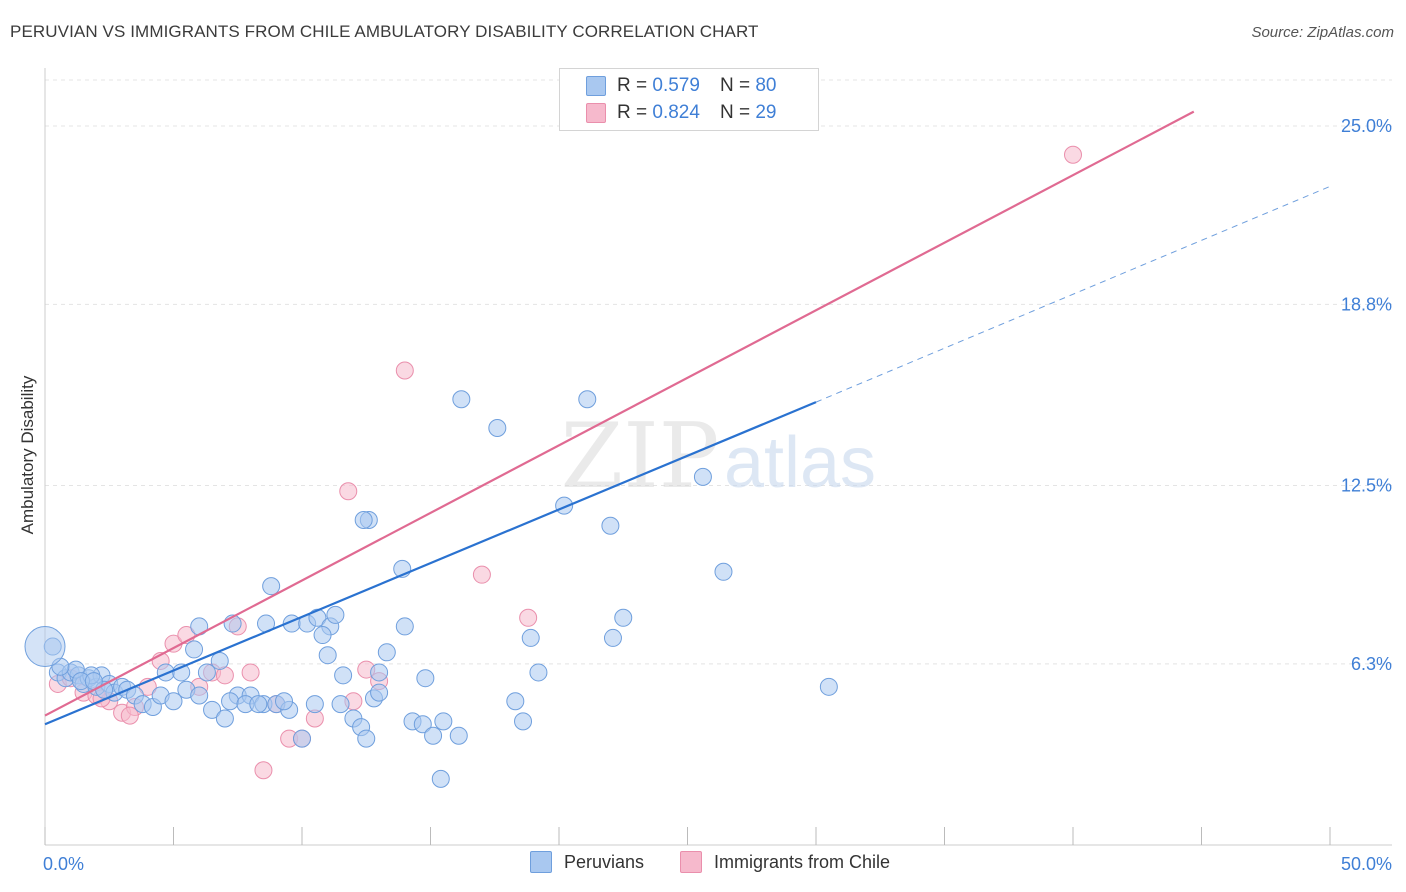  I want to click on bottom-legend-swatch-blue, so click(541, 862).